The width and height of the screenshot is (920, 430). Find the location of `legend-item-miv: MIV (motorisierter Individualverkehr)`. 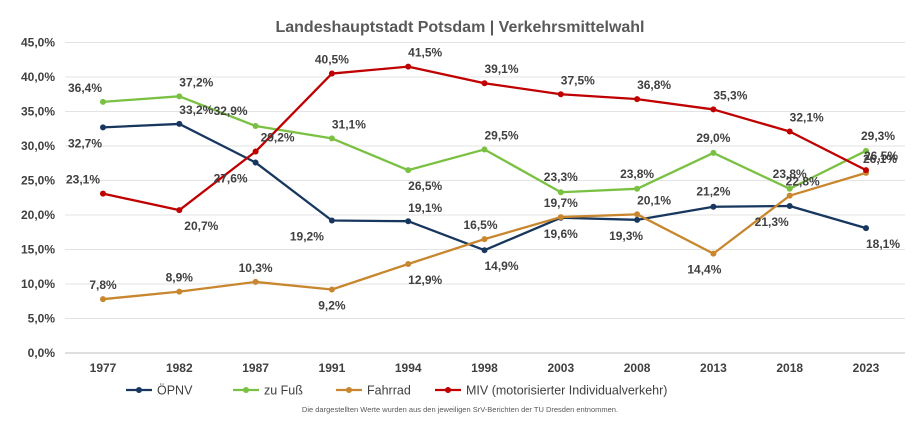

legend-item-miv: MIV (motorisierter Individualverkehr) is located at coordinates (551, 391).